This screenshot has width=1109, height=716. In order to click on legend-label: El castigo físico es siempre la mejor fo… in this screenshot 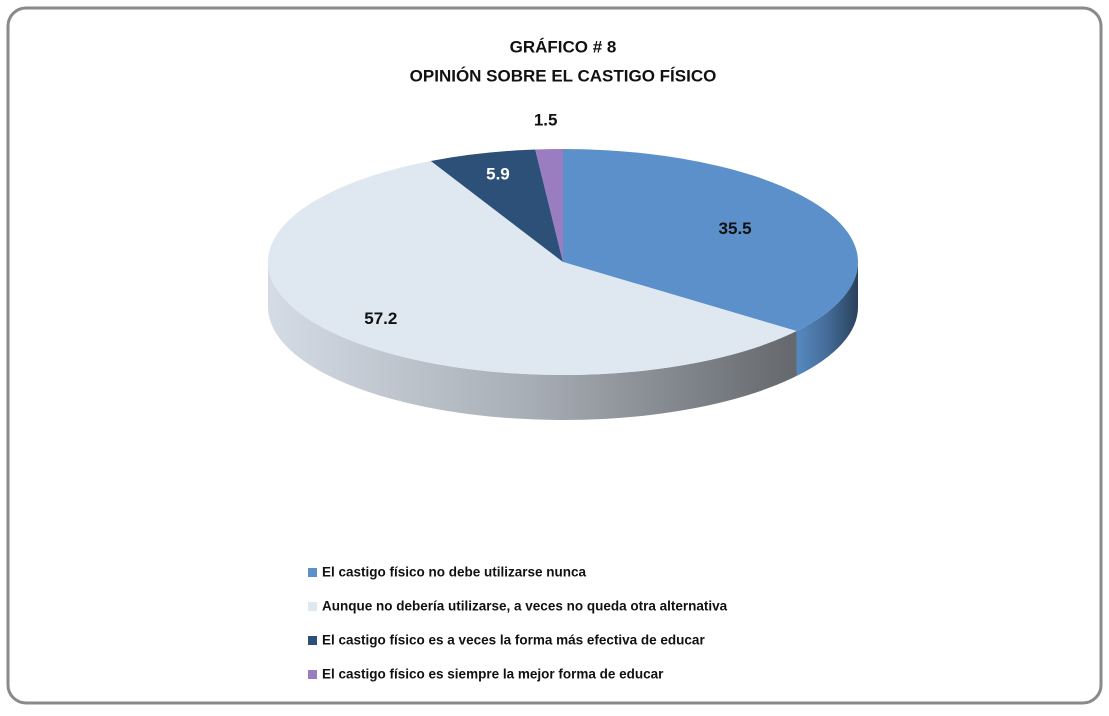, I will do `click(493, 674)`.